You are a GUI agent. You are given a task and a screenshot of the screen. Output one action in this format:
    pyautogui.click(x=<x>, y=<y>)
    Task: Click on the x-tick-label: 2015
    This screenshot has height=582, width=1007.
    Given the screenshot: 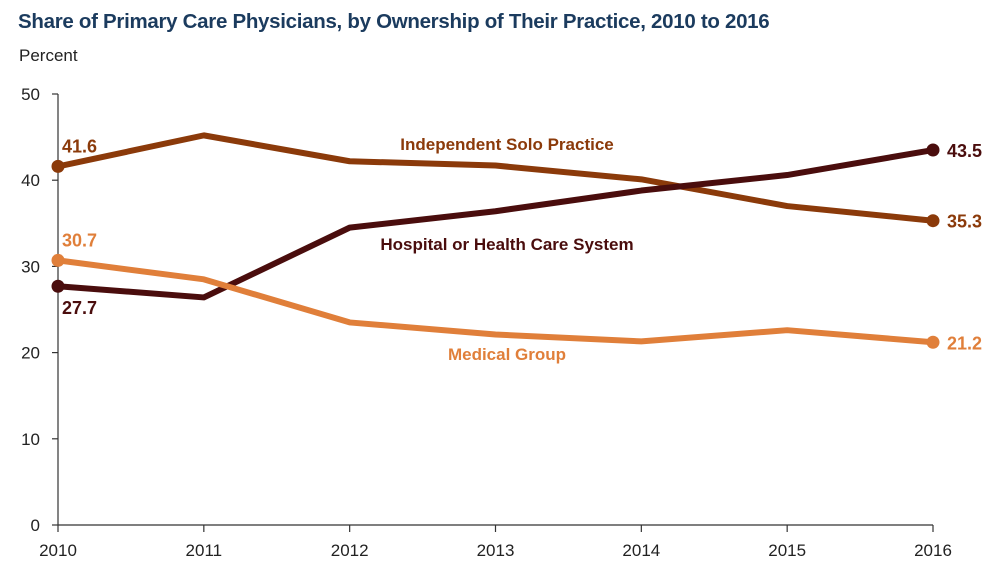 What is the action you would take?
    pyautogui.click(x=787, y=550)
    